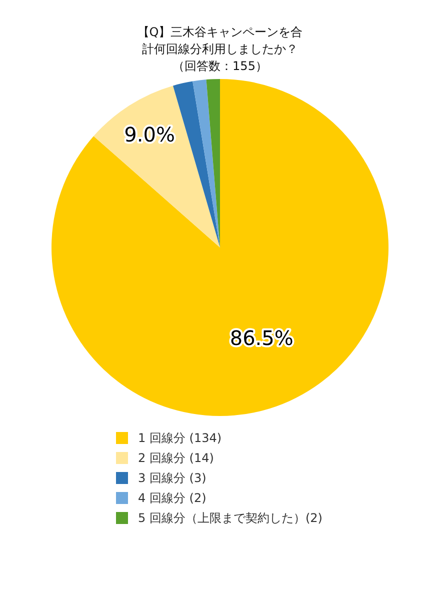 The image size is (440, 600). I want to click on legend-label: 5 回線分（上限まで契約した）(2), so click(230, 518).